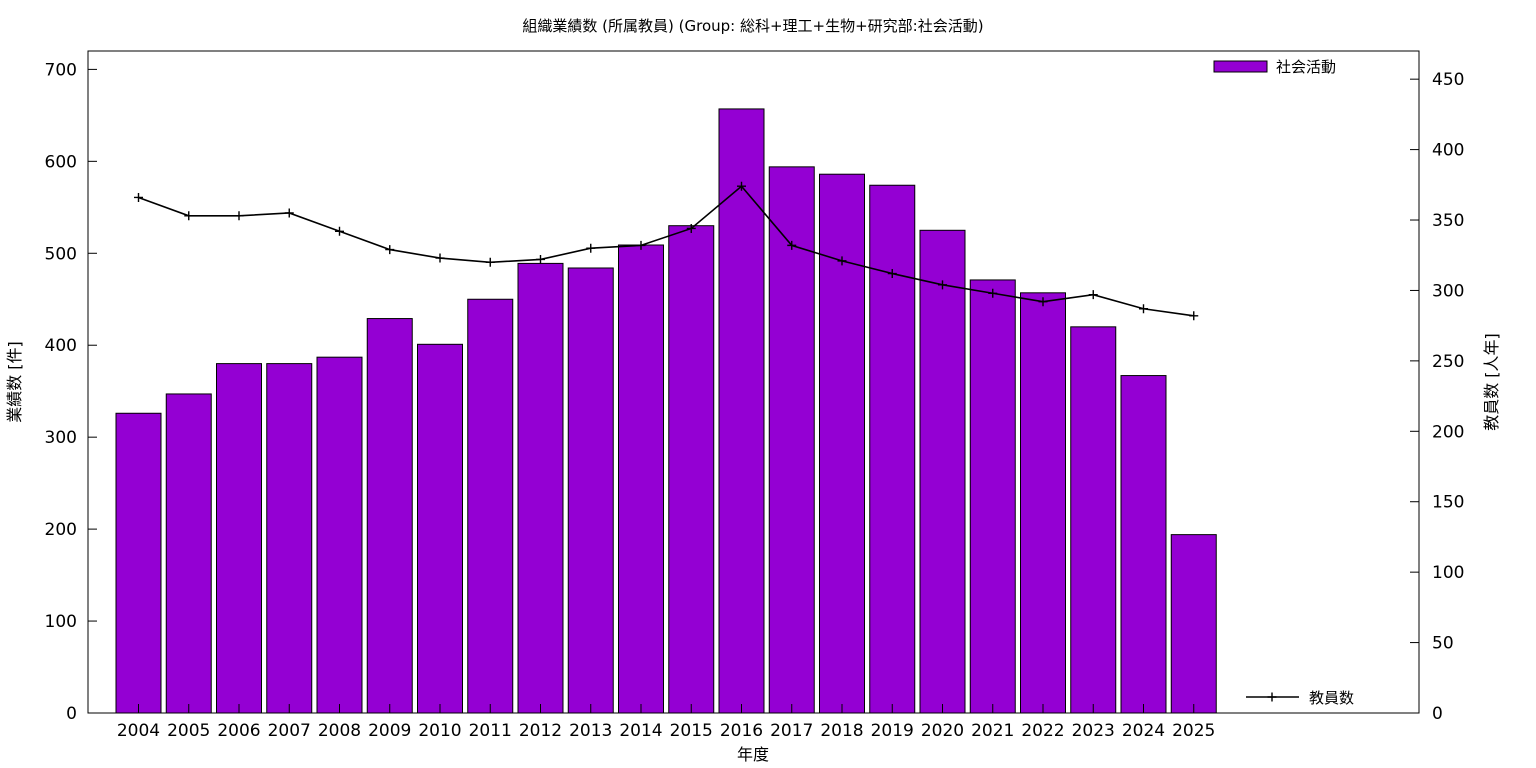  I want to click on x-tick-label: 2007, so click(289, 731).